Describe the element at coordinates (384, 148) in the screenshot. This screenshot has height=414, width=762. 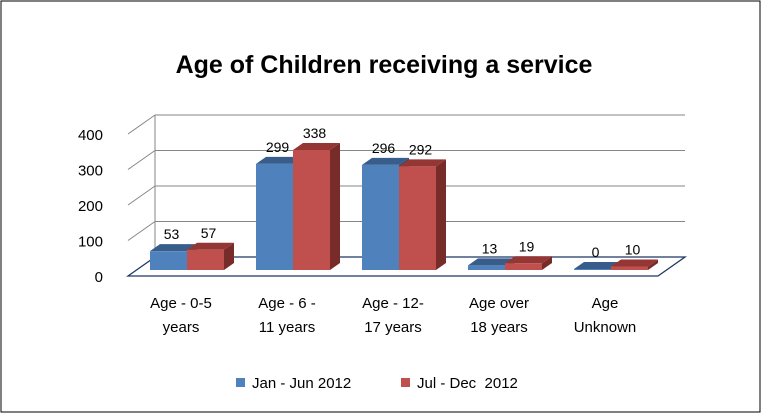
I see `data-label-jan-jun-2012-age-12-17-years: 296` at that location.